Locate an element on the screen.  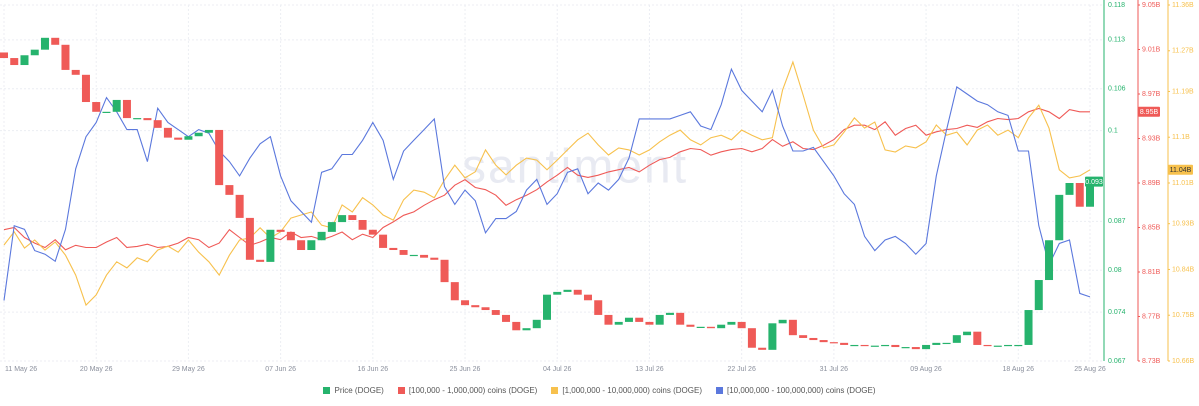
x-tick-label: 07 Jun 26 is located at coordinates (280, 369).